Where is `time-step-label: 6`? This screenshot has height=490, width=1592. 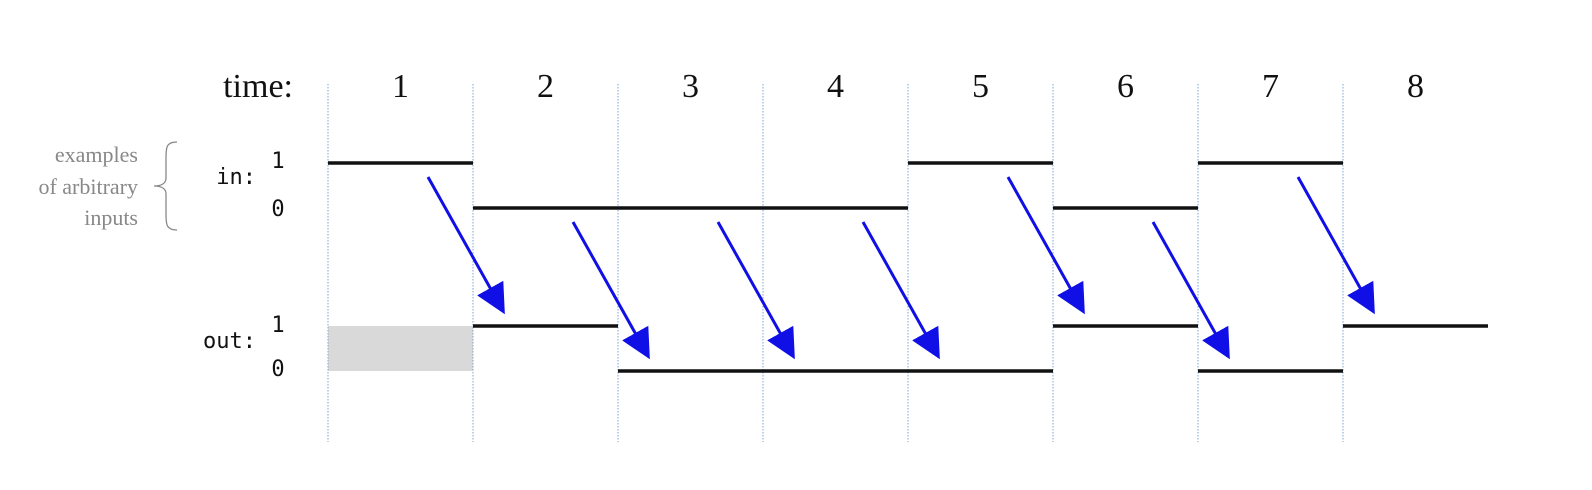 time-step-label: 6 is located at coordinates (1125, 86).